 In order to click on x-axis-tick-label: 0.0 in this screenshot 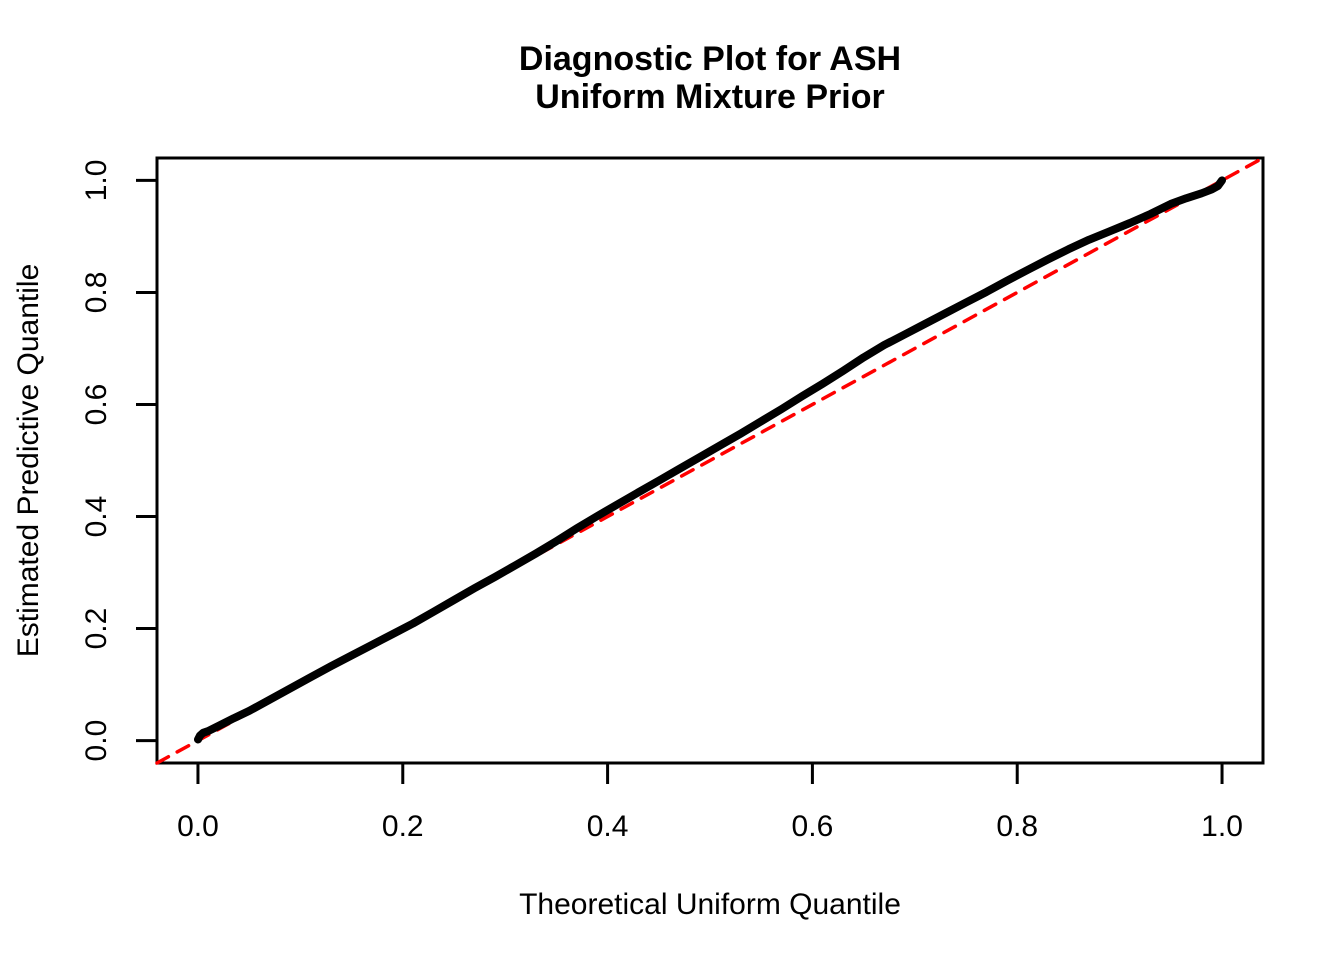, I will do `click(198, 826)`.